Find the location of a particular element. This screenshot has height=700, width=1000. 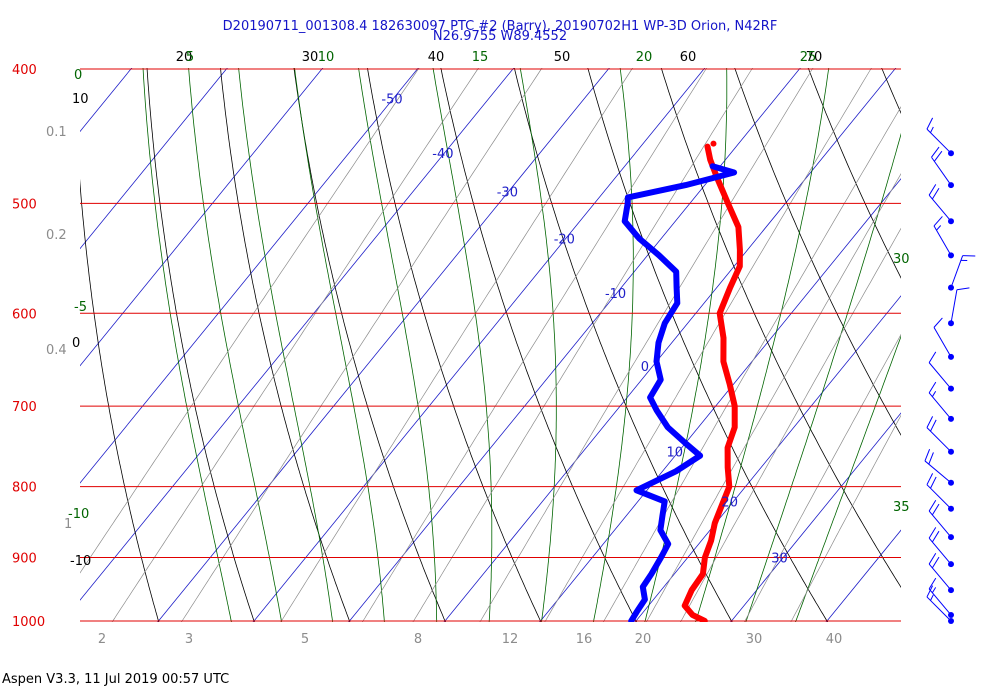

isotherm-label: -50 is located at coordinates (391, 99).